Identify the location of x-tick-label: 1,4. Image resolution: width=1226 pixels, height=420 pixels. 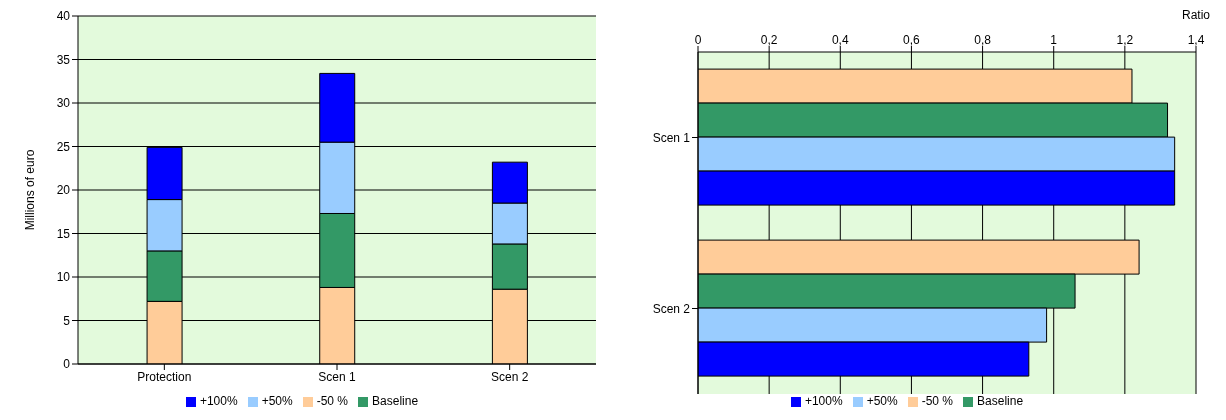
(1196, 40).